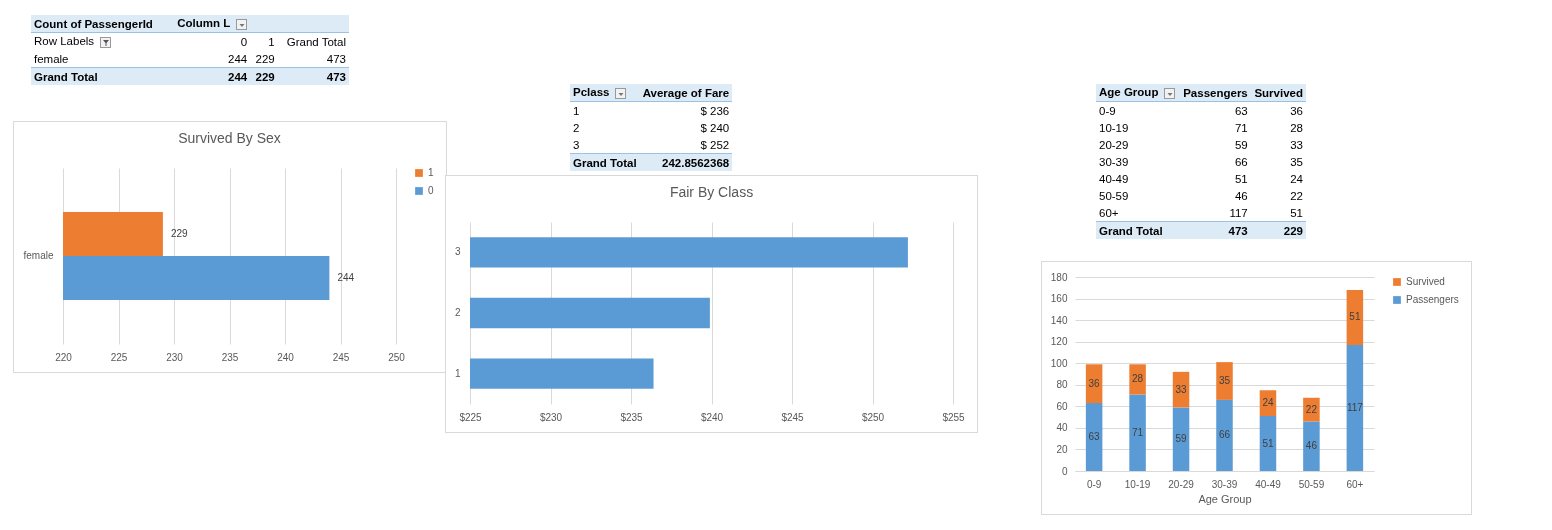 This screenshot has width=1552, height=530. What do you see at coordinates (229, 138) in the screenshot?
I see `chart-title: Survived By Sex` at bounding box center [229, 138].